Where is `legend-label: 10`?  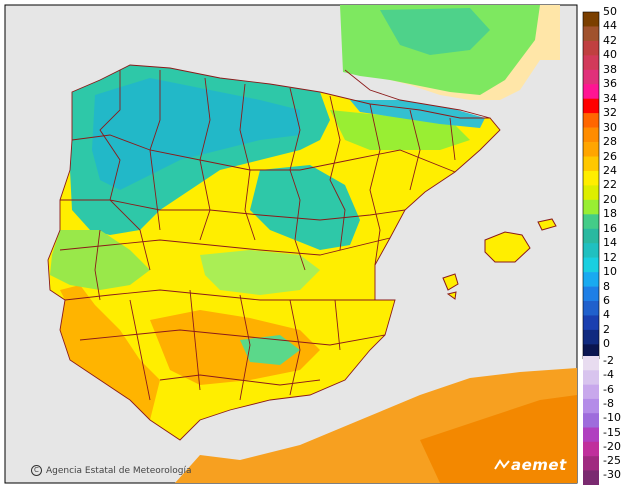
legend-label: 10 is located at coordinates (610, 272).